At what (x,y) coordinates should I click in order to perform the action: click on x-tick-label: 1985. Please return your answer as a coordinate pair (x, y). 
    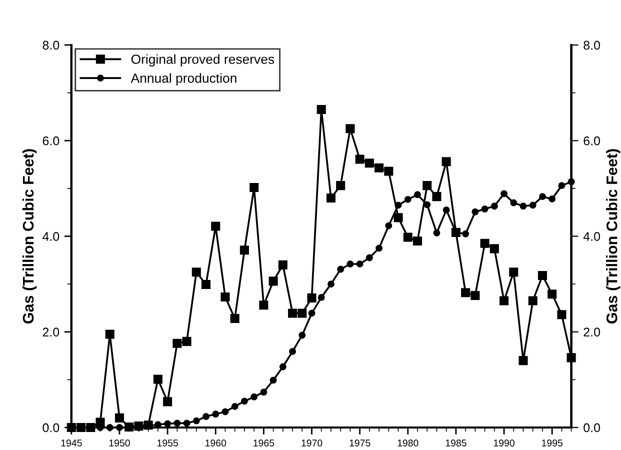
    Looking at the image, I should click on (456, 443).